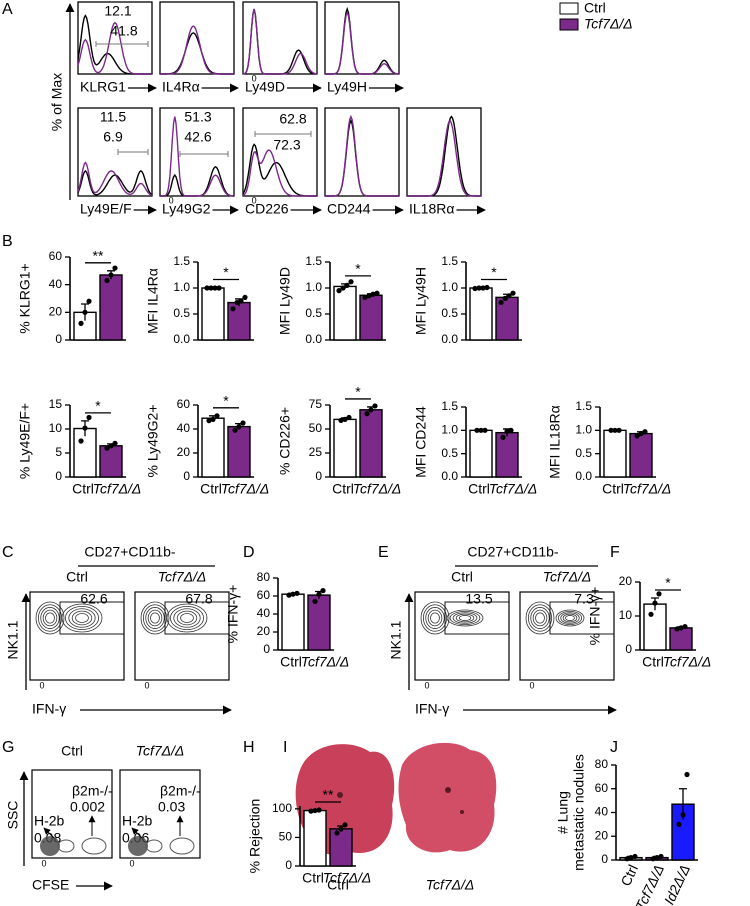 Image resolution: width=750 pixels, height=906 pixels. Describe the element at coordinates (171, 200) in the screenshot. I see `zero-tick: 0` at that location.